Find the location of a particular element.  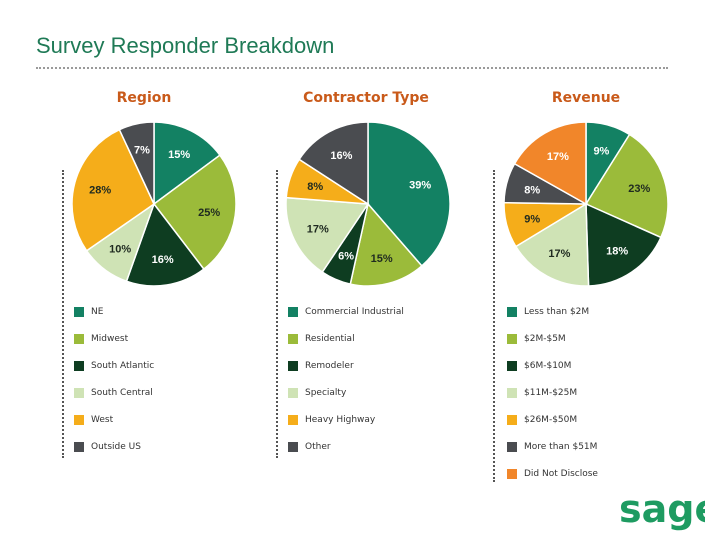

legend-item-south-central: South Central is located at coordinates (114, 400).